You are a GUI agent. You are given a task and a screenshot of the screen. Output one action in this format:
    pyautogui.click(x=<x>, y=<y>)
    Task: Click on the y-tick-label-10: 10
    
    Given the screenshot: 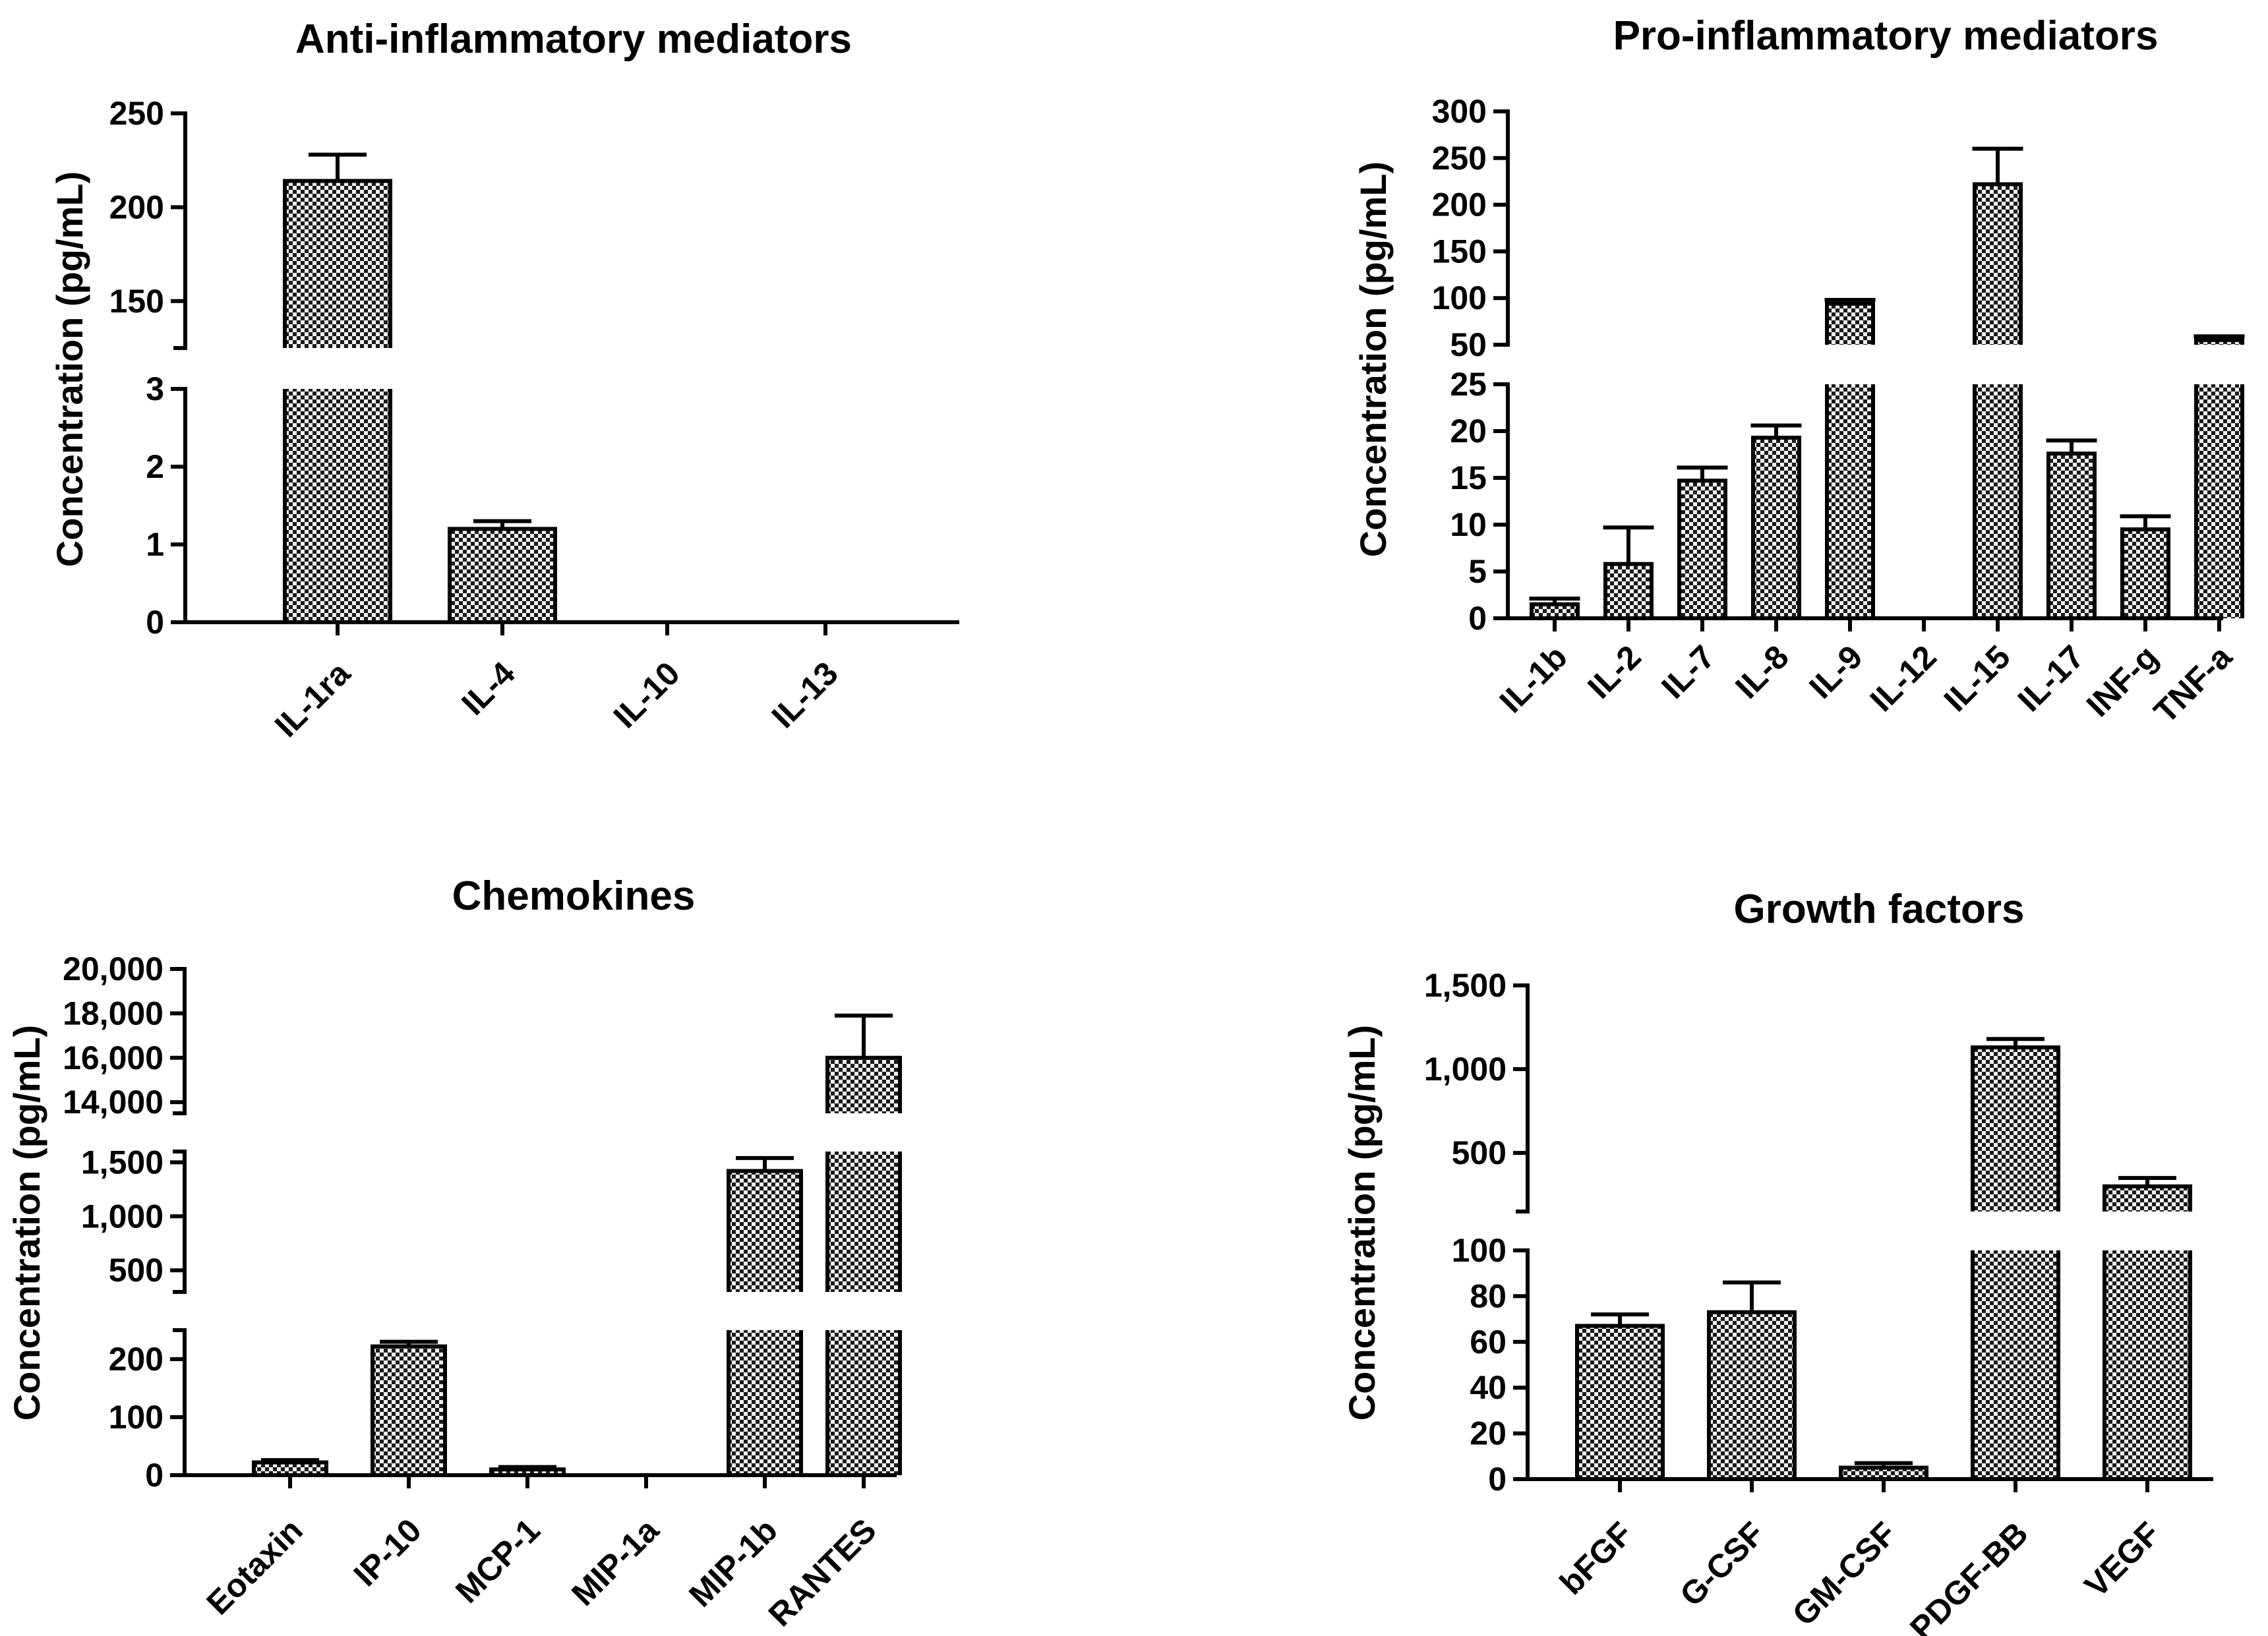 What is the action you would take?
    pyautogui.click(x=1468, y=524)
    